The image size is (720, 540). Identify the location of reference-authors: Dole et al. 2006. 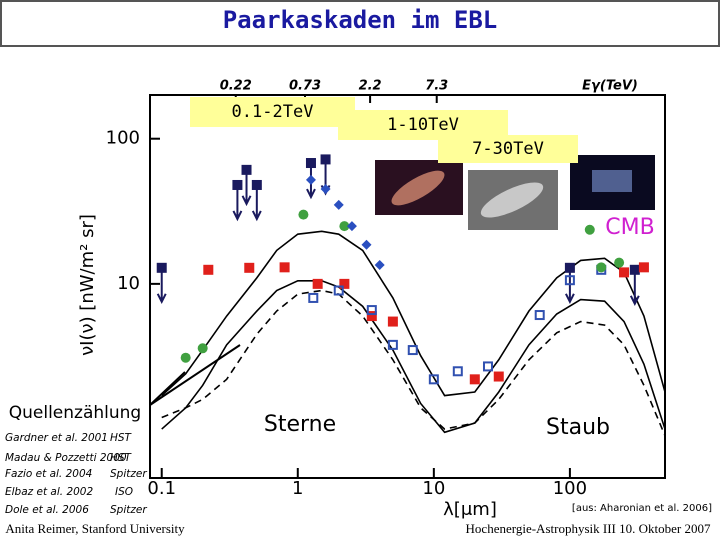
(47, 510).